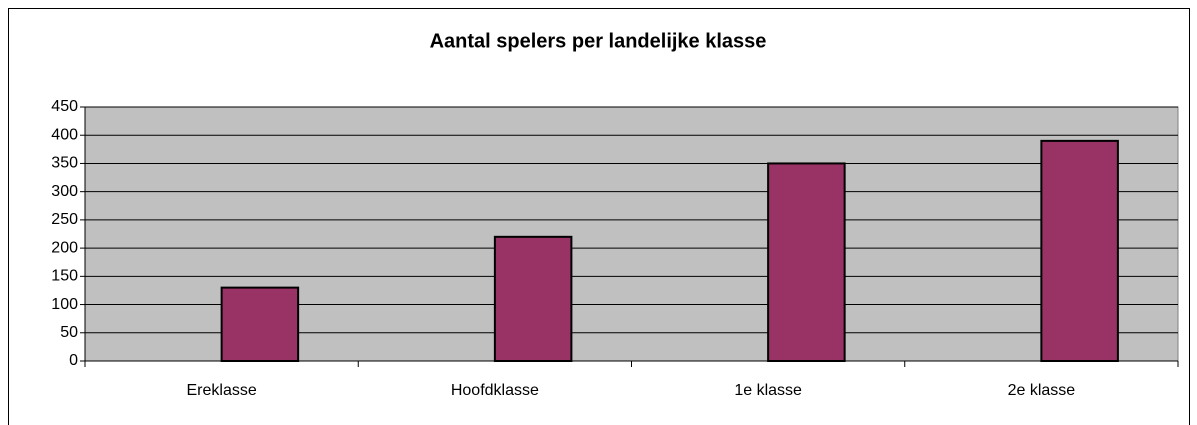  Describe the element at coordinates (64, 163) in the screenshot. I see `y-tick-label: 350` at that location.